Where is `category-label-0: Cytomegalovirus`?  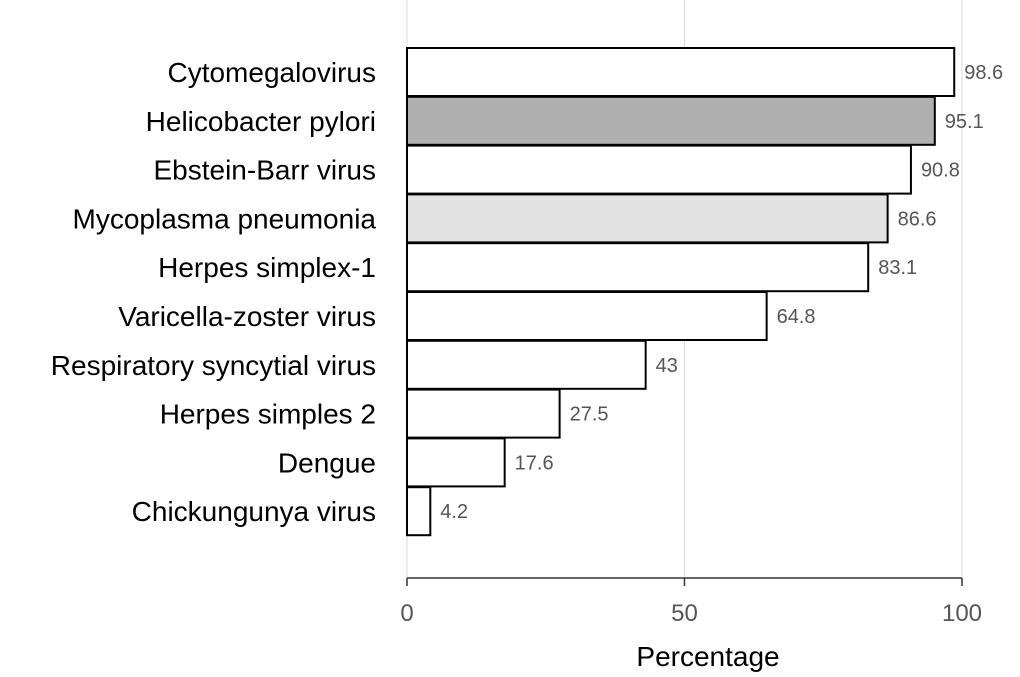
category-label-0: Cytomegalovirus is located at coordinates (271, 72).